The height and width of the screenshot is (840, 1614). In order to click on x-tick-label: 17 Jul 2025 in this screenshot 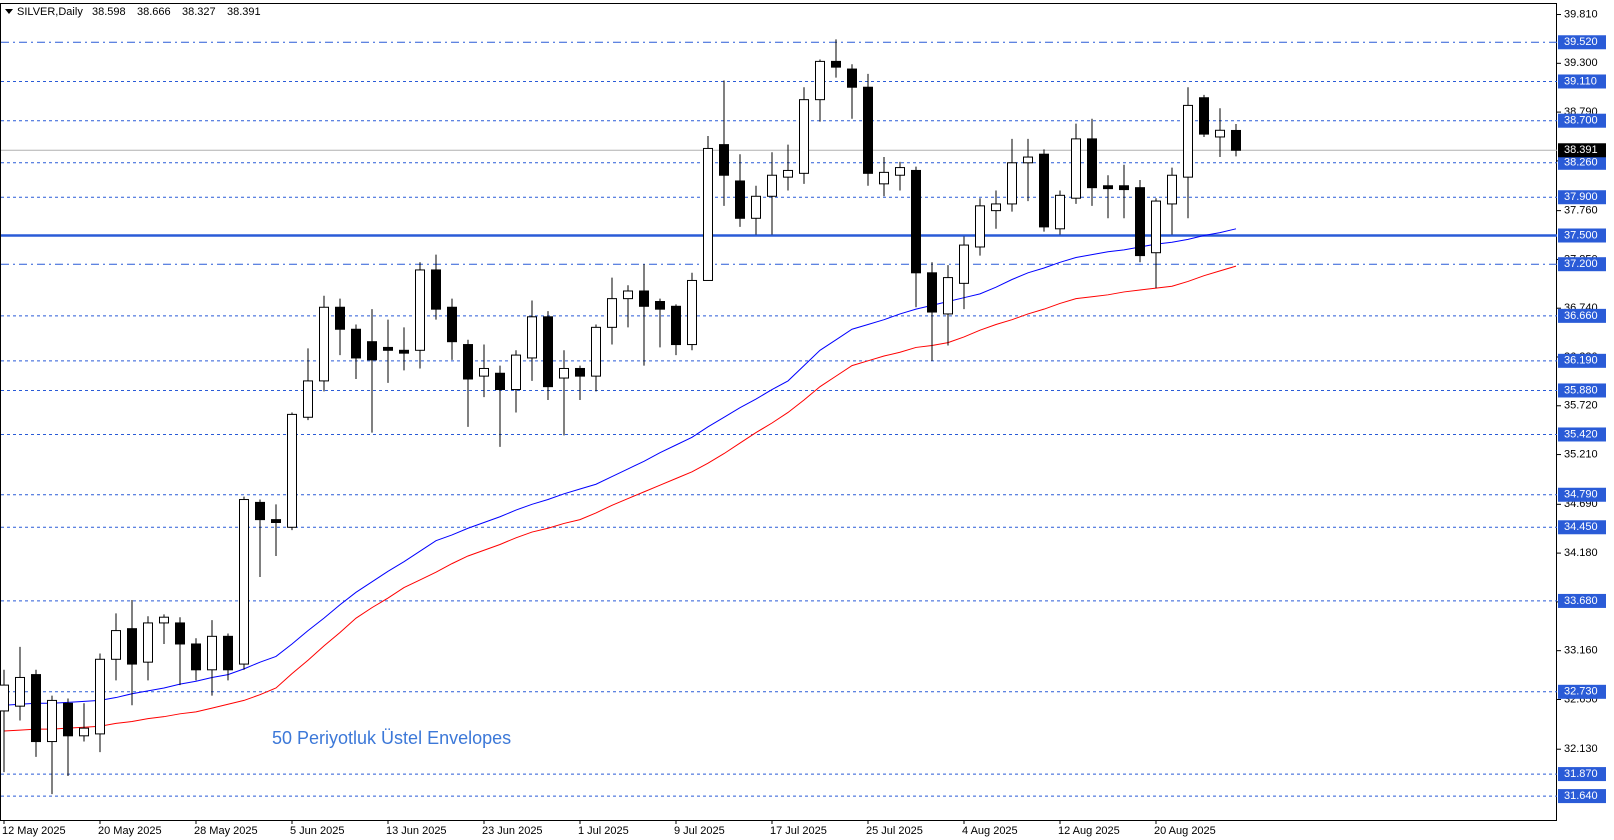, I will do `click(798, 831)`.